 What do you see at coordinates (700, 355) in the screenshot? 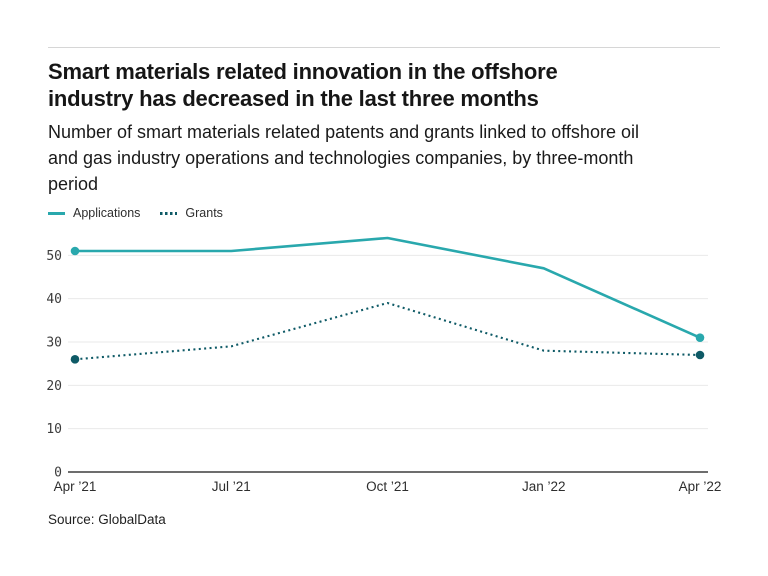
I see `data-point-grants-Apr ’22` at bounding box center [700, 355].